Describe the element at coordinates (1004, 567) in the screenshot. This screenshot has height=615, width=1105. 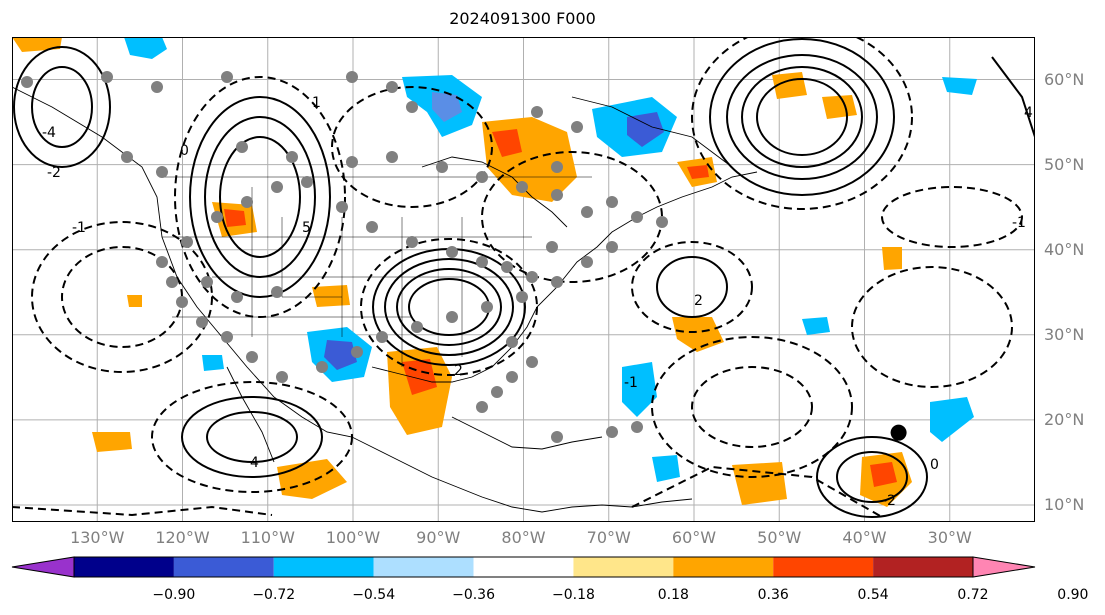
I see `colorbar-over-arrow` at that location.